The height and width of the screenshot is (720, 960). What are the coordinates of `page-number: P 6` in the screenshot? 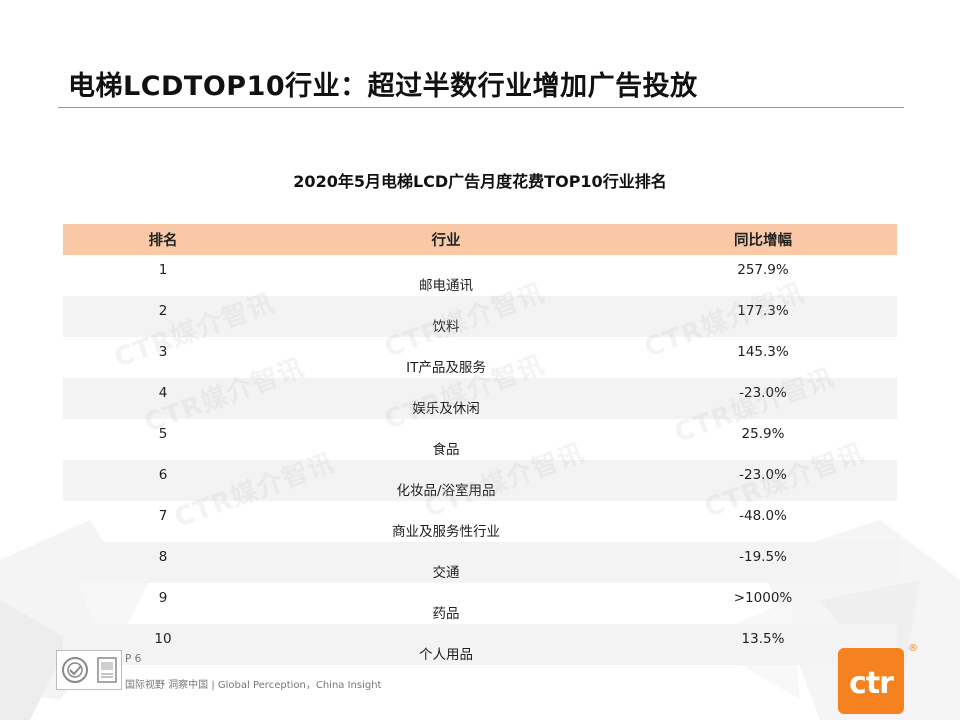 It's located at (133, 659).